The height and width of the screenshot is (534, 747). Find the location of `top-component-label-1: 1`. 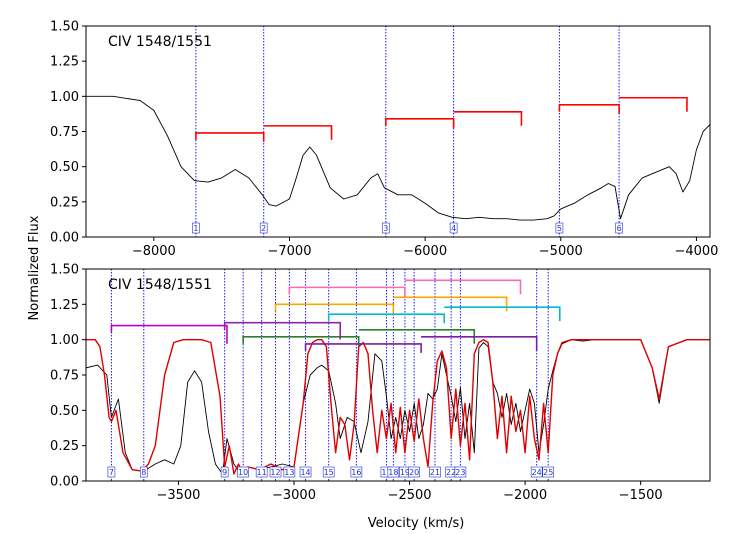

top-component-label-1: 1 is located at coordinates (195, 228).